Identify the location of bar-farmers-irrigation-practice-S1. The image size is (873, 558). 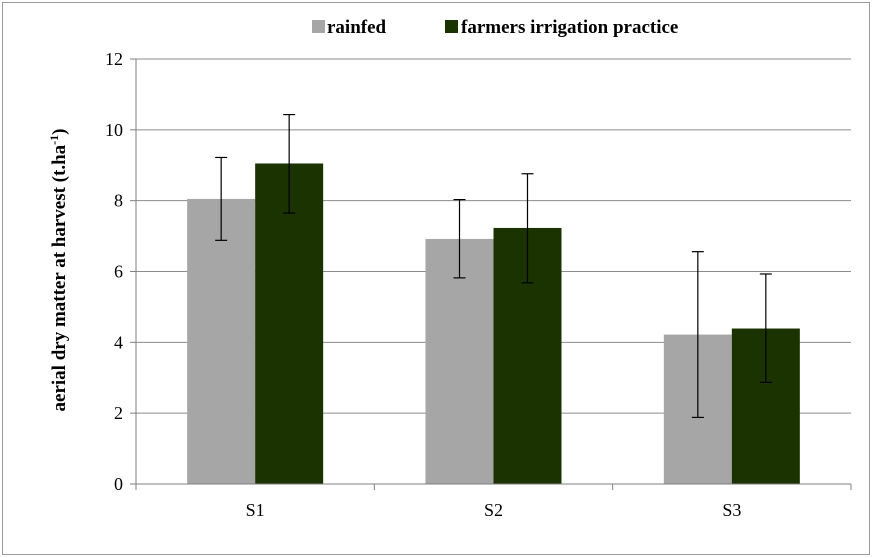
(289, 323).